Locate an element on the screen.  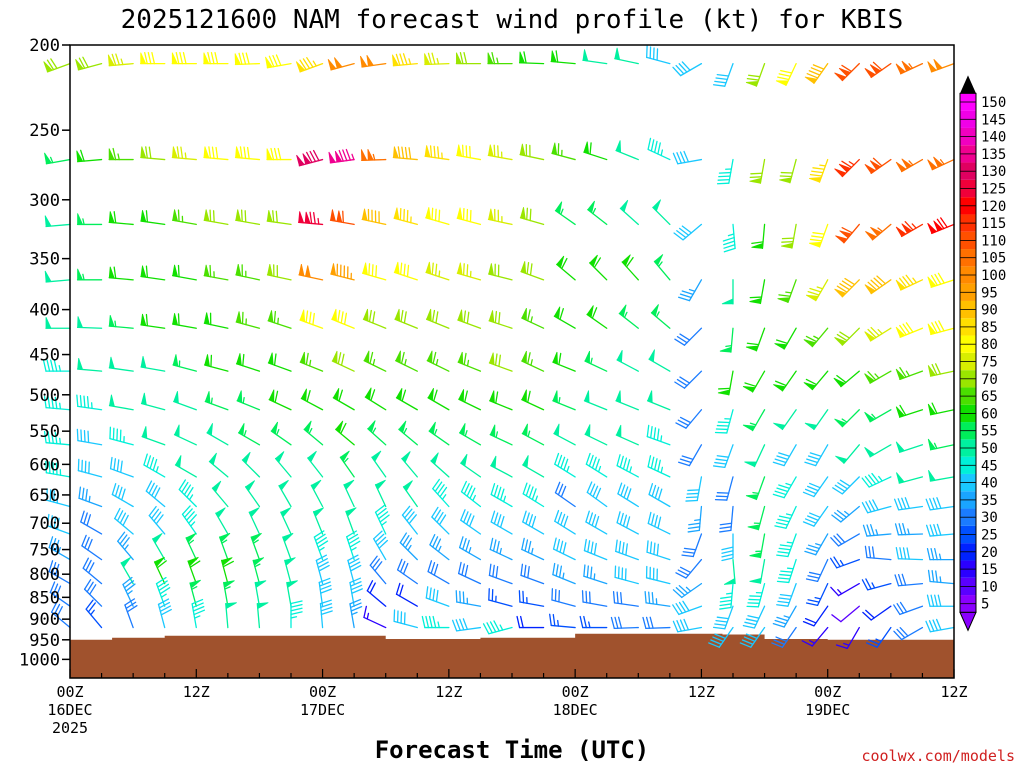
x-tick-label: 00Z 16DEC 2025 is located at coordinates (69, 710).